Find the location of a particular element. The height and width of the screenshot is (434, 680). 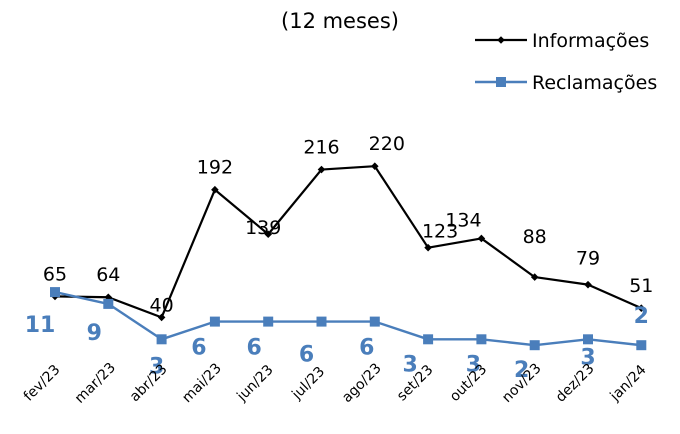

x-tick-label: ago/23 is located at coordinates (362, 383).